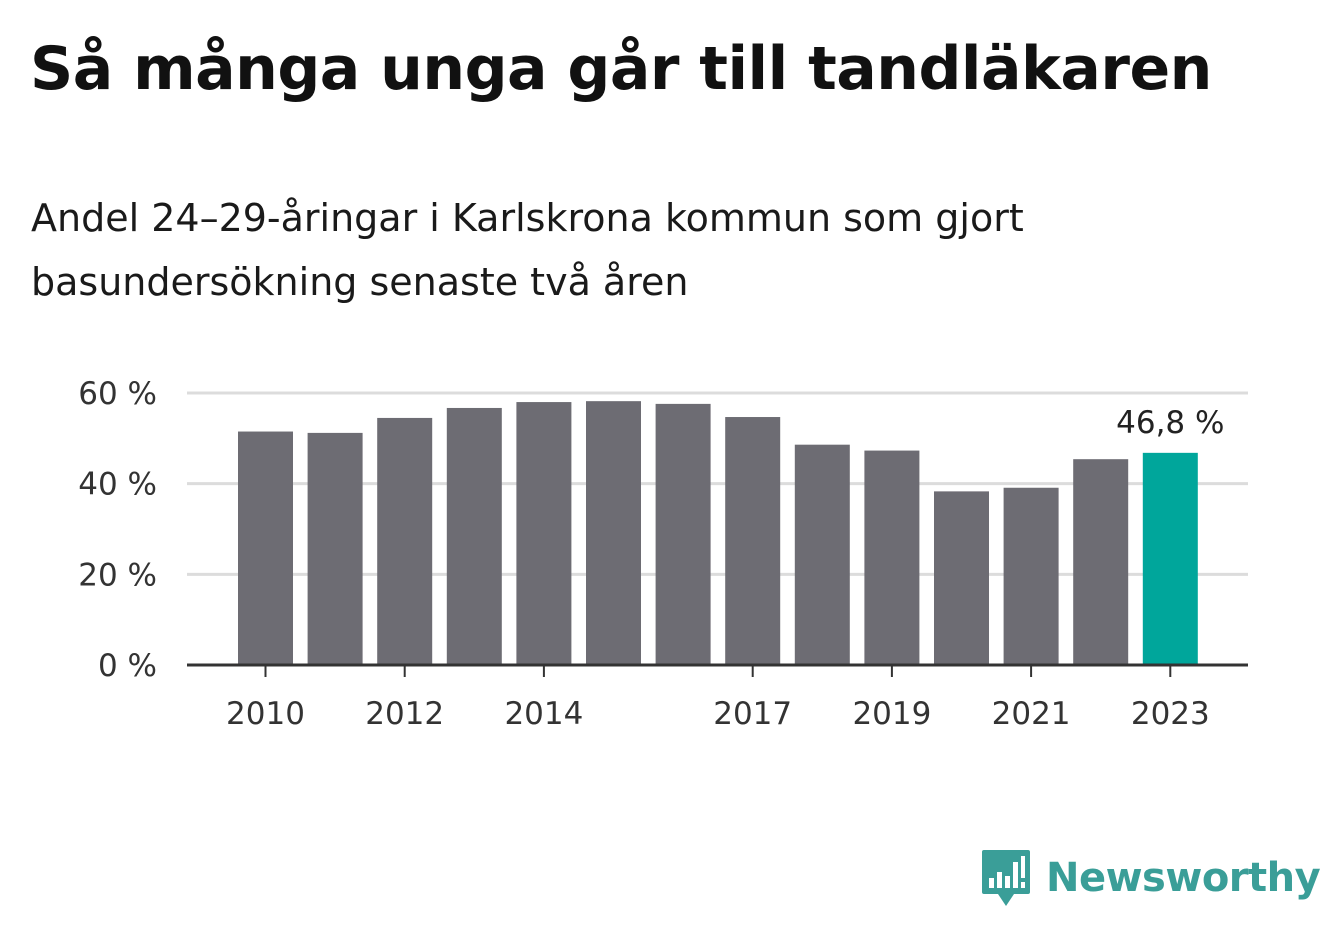 This screenshot has height=939, width=1322. I want to click on bar-2022, so click(1101, 562).